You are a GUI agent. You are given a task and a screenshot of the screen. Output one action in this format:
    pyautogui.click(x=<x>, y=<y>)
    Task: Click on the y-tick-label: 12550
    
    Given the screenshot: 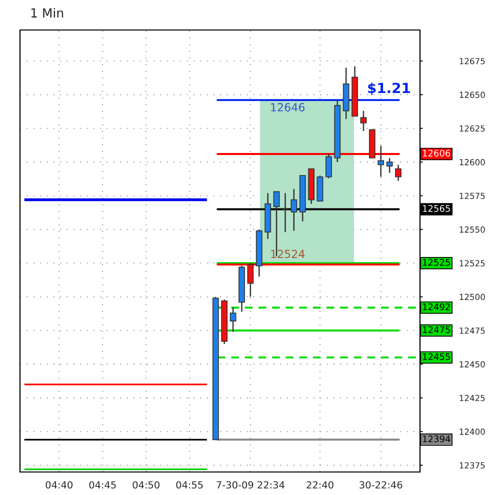 What is the action you would take?
    pyautogui.click(x=472, y=229)
    